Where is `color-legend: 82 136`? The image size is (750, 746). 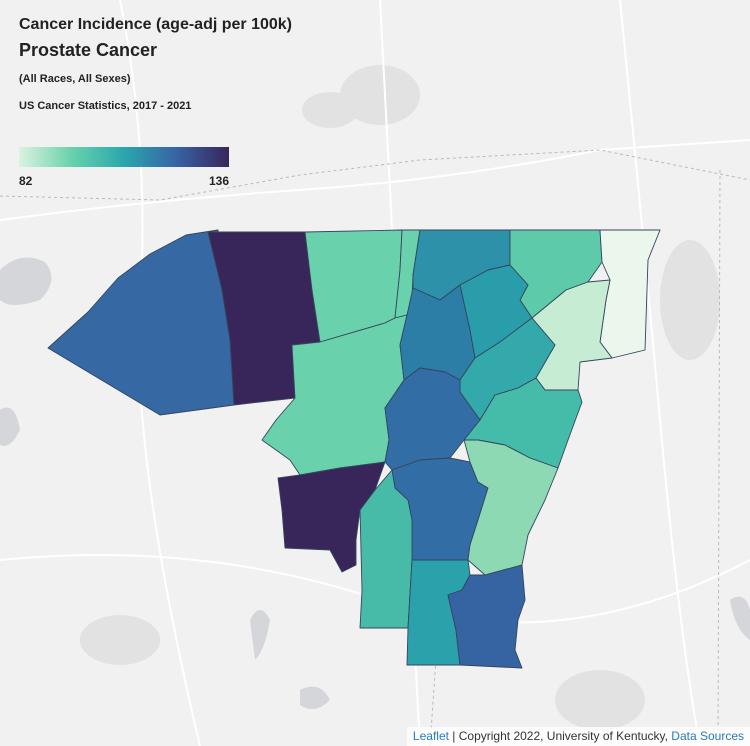
color-legend: 82 136 is located at coordinates (125, 168).